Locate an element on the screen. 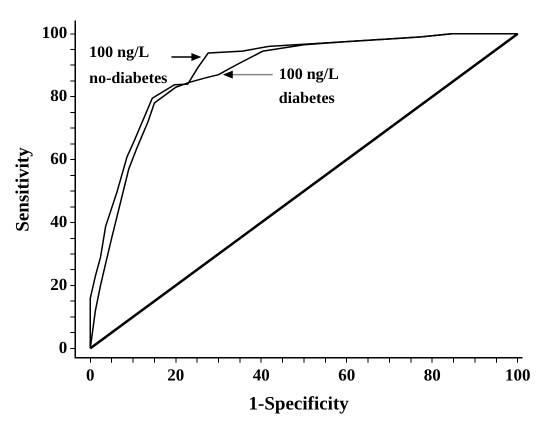  y-tick-label: 100 is located at coordinates (55, 32).